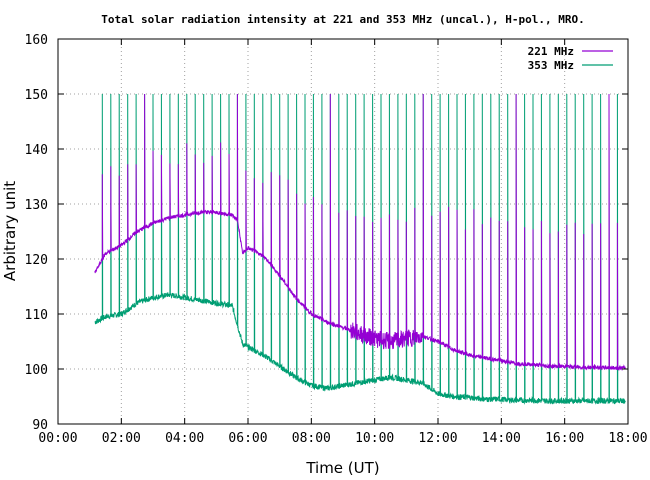 The height and width of the screenshot is (480, 650). I want to click on y-tick-label: 150, so click(36, 95).